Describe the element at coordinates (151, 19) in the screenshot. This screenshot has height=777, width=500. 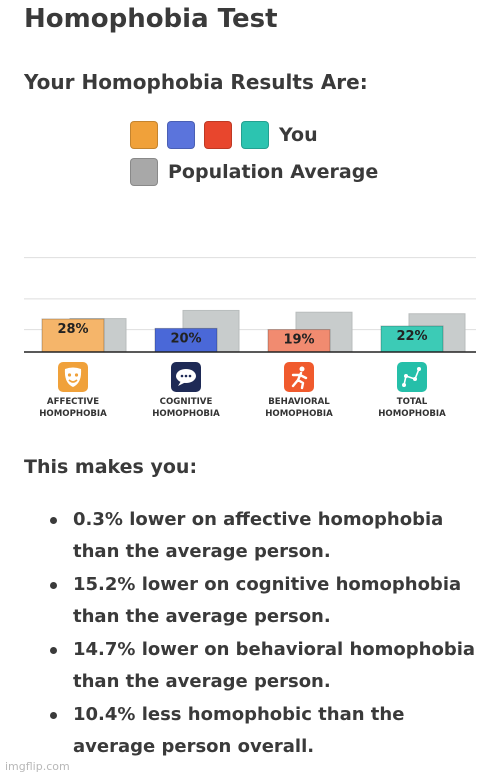
I see `page-title: Homophobia Test` at that location.